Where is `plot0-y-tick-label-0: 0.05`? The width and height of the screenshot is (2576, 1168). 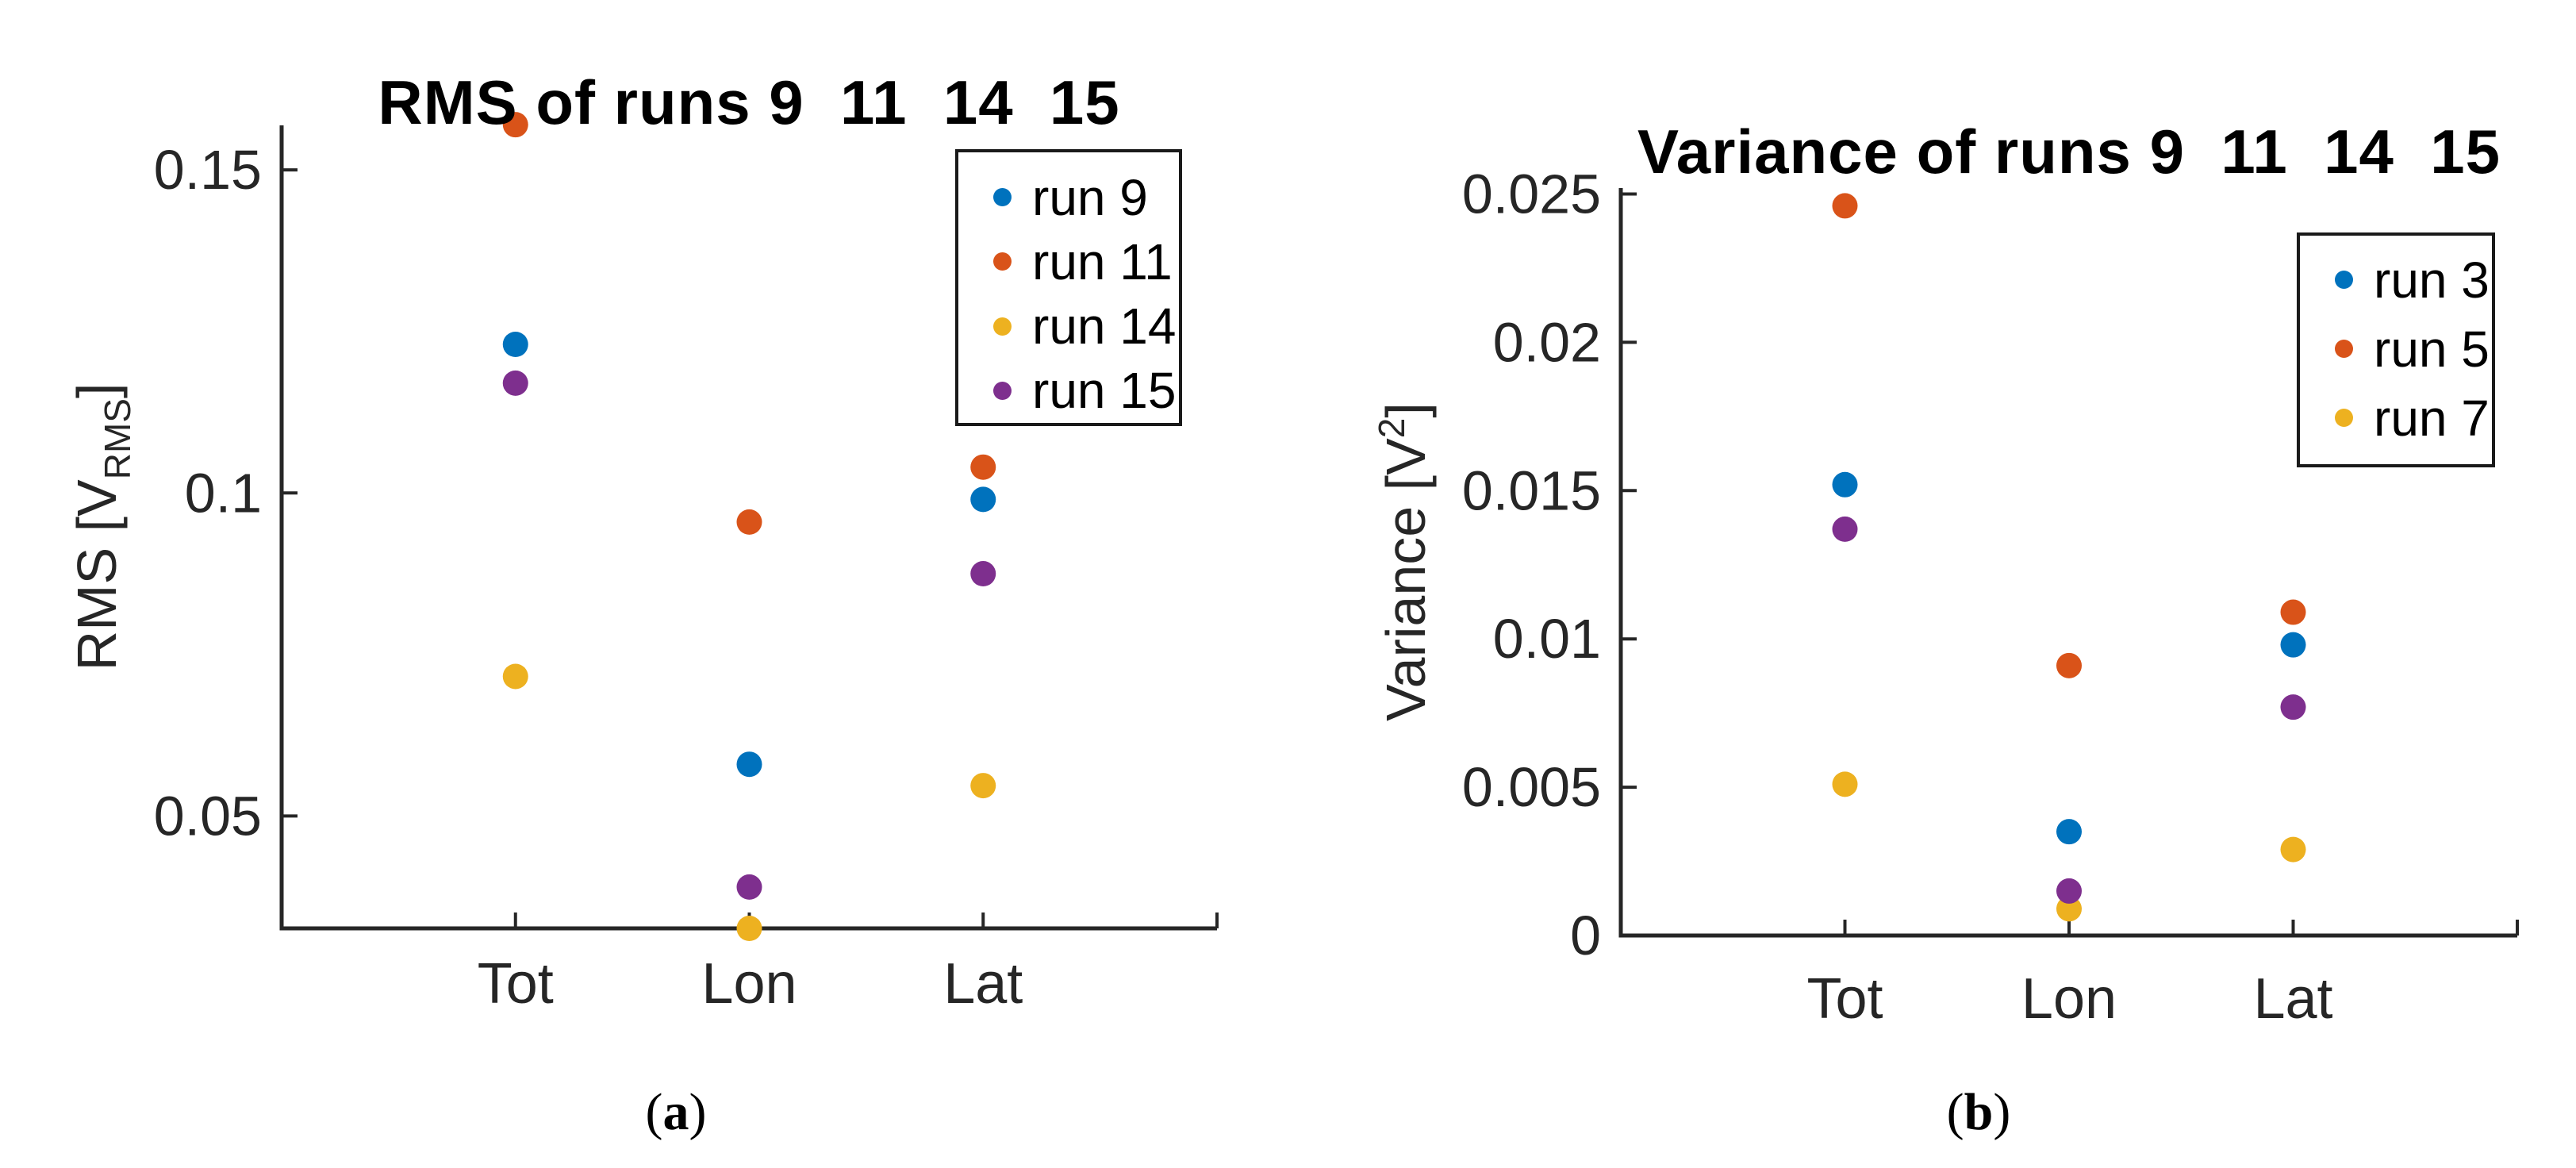 plot0-y-tick-label-0: 0.05 is located at coordinates (208, 816).